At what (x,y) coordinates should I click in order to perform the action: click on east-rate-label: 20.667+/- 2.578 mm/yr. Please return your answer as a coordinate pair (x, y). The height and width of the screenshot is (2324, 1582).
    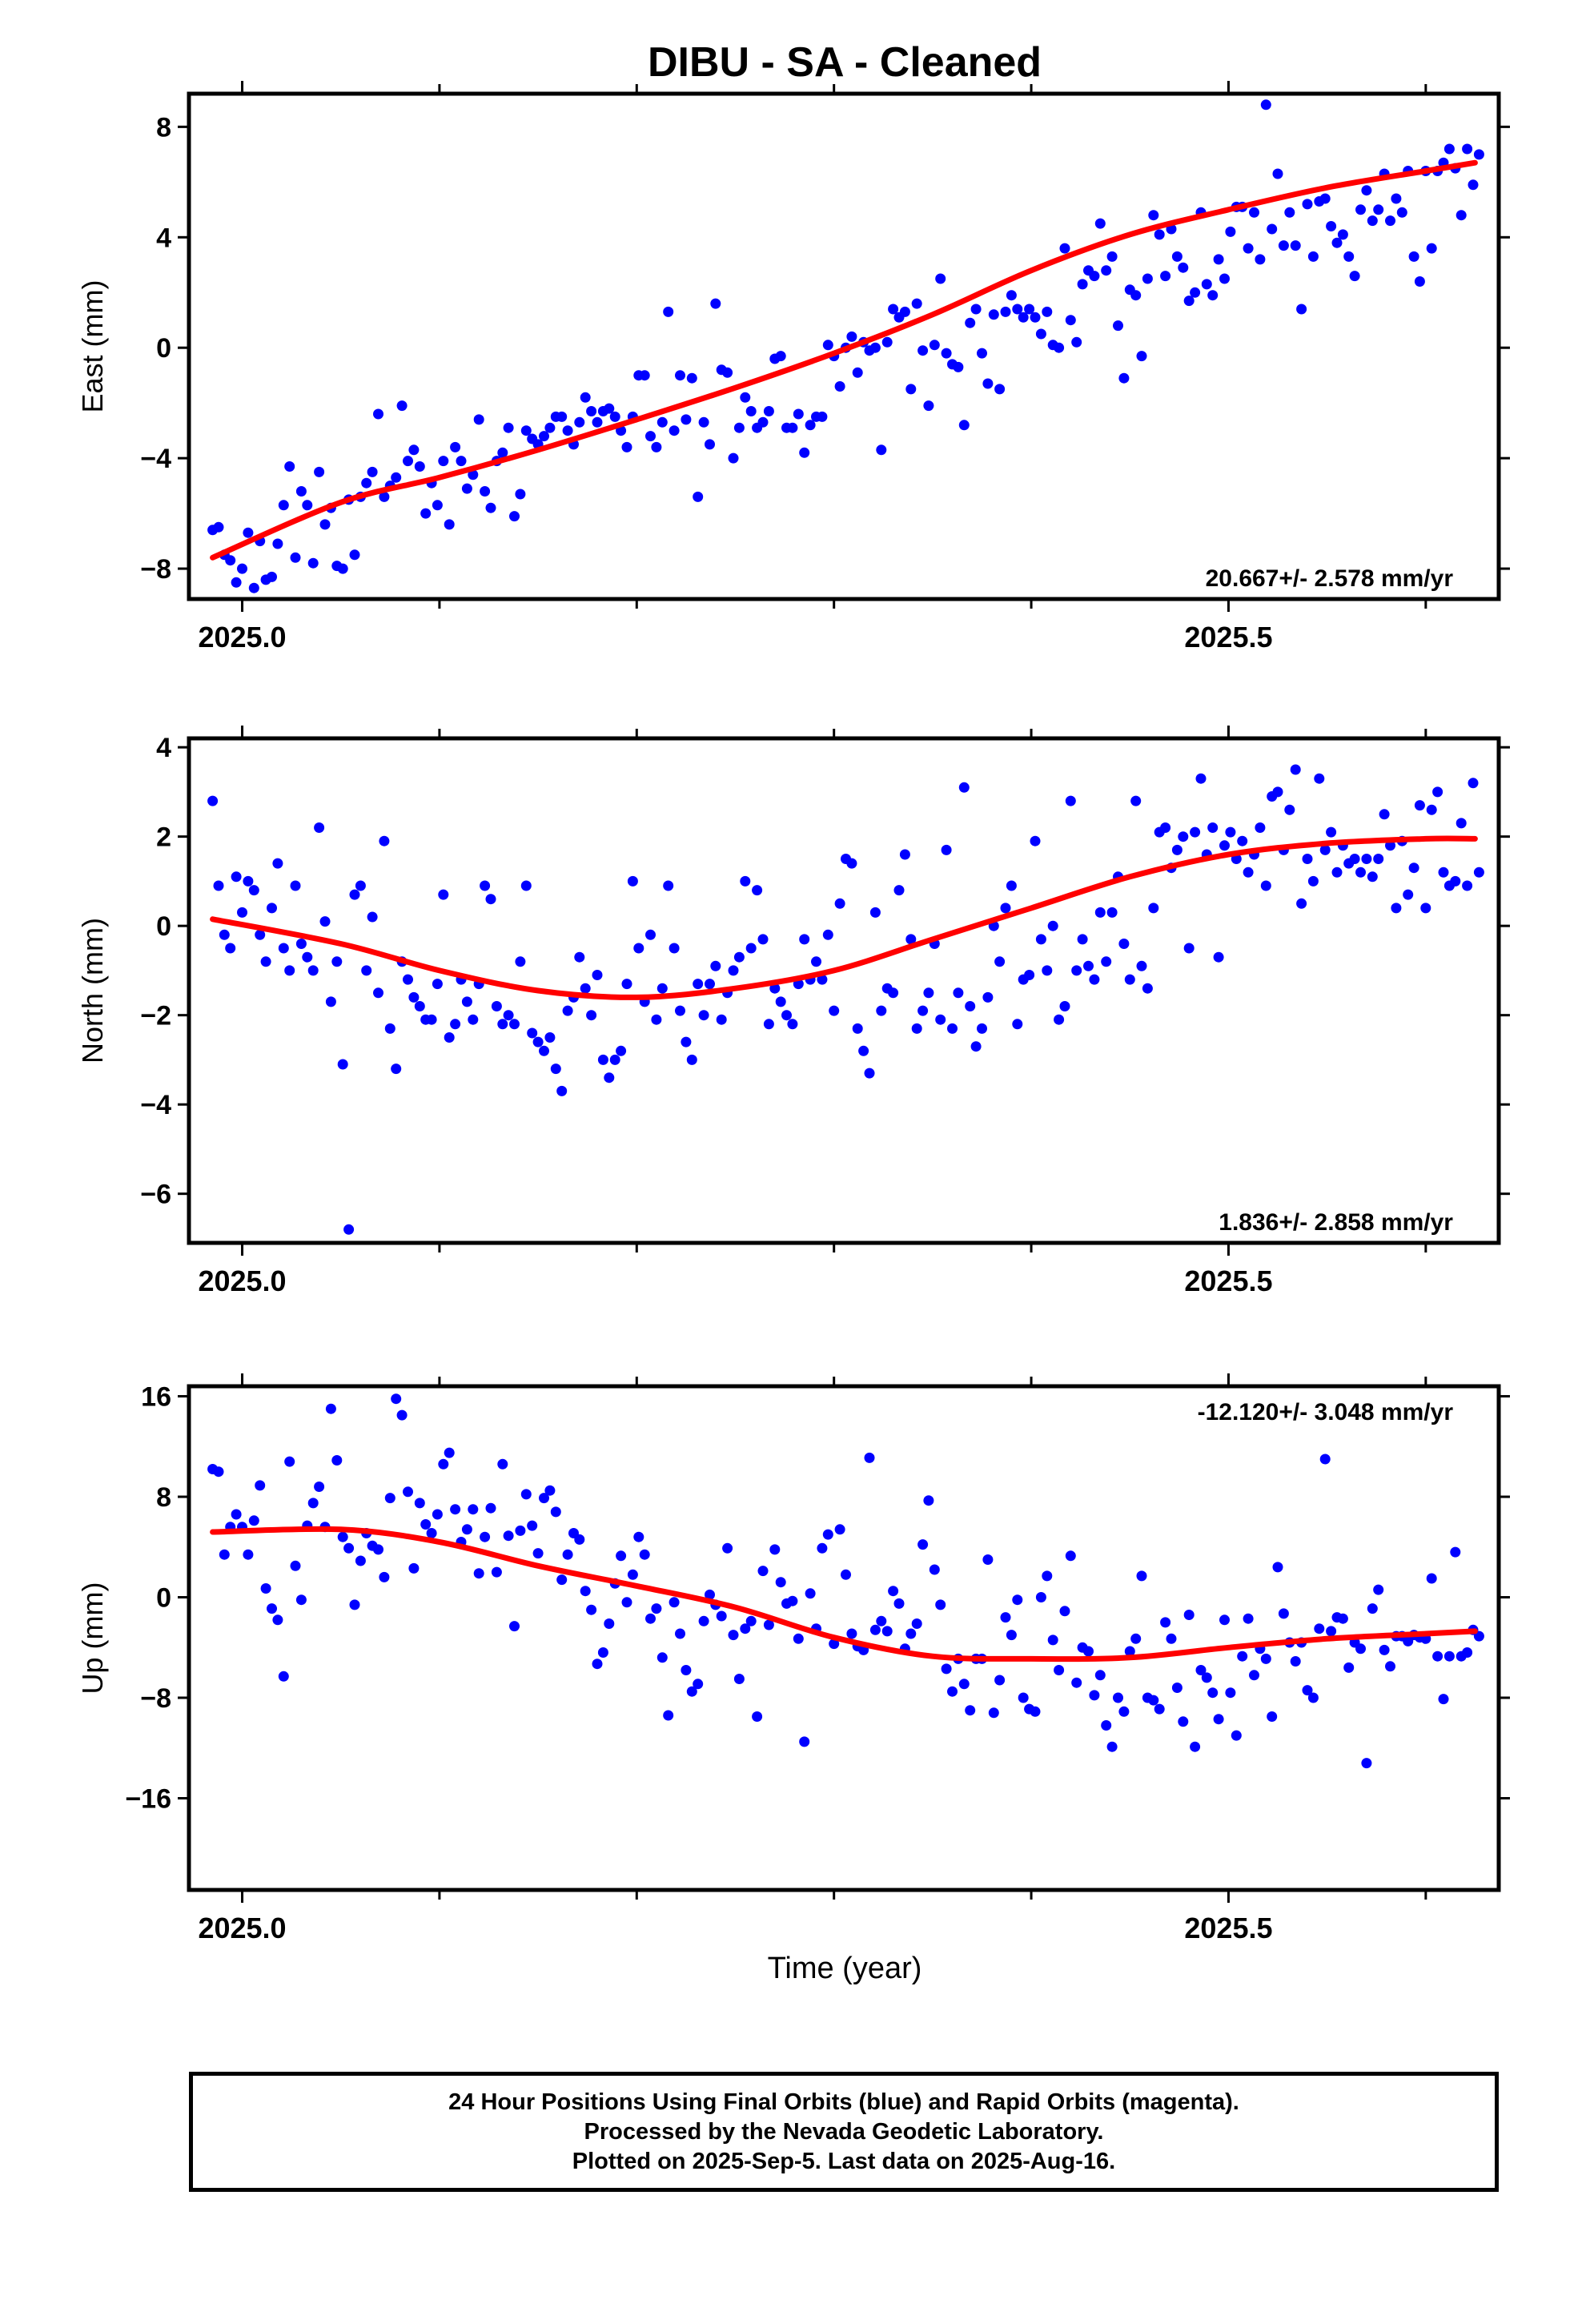
    Looking at the image, I should click on (1330, 578).